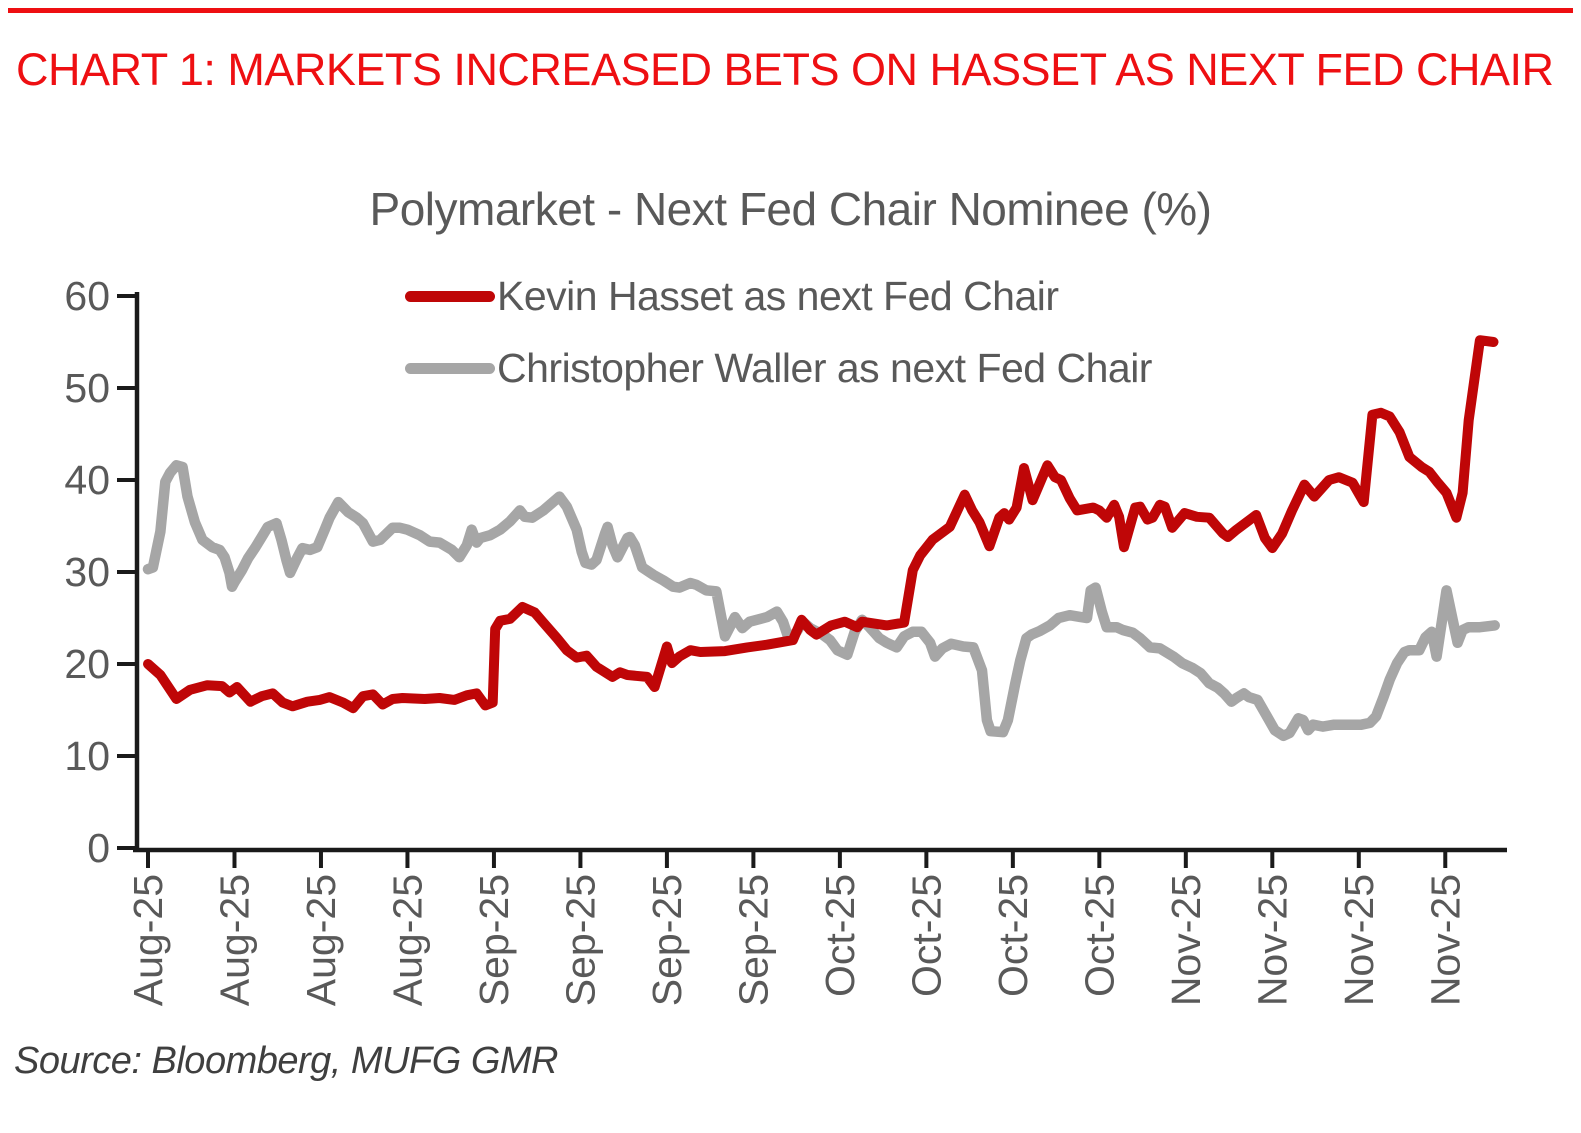 This screenshot has width=1581, height=1133. I want to click on y-tick-label: 60, so click(87, 296).